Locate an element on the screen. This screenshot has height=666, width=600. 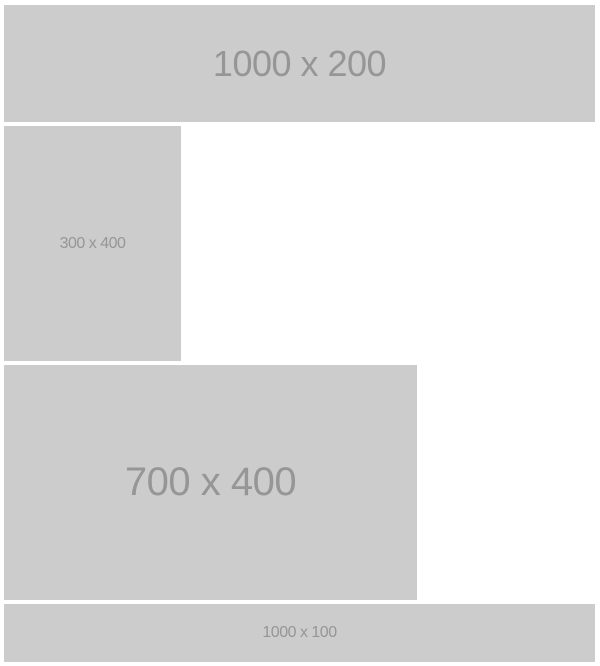
placeholder-label: 1000 x 200 is located at coordinates (299, 63).